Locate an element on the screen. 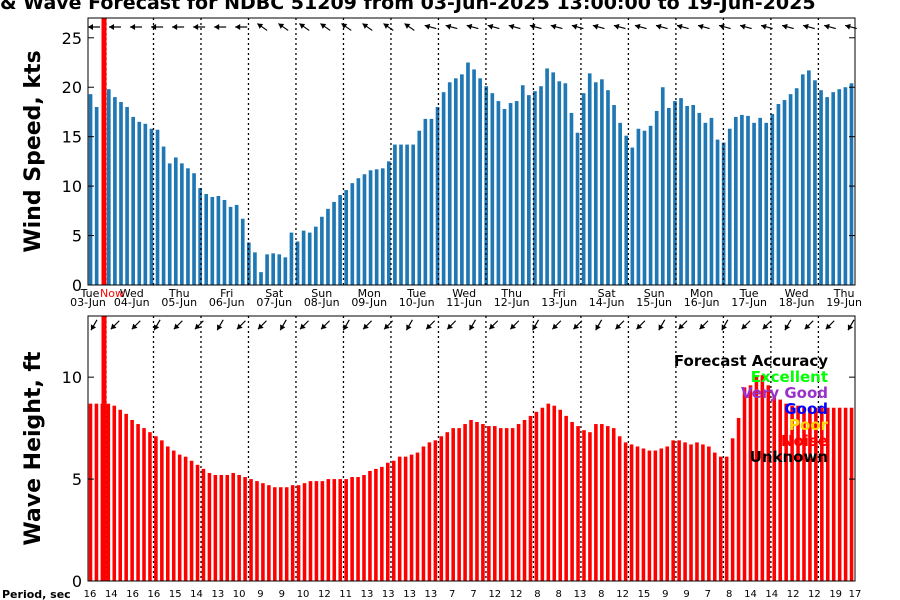 This screenshot has width=900, height=600. y-tick-label: 20 is located at coordinates (72, 87).